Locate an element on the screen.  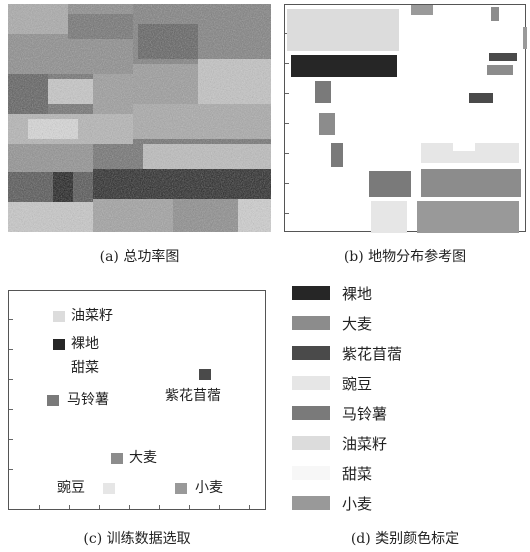
legend-label: 裸地 is located at coordinates (357, 293).